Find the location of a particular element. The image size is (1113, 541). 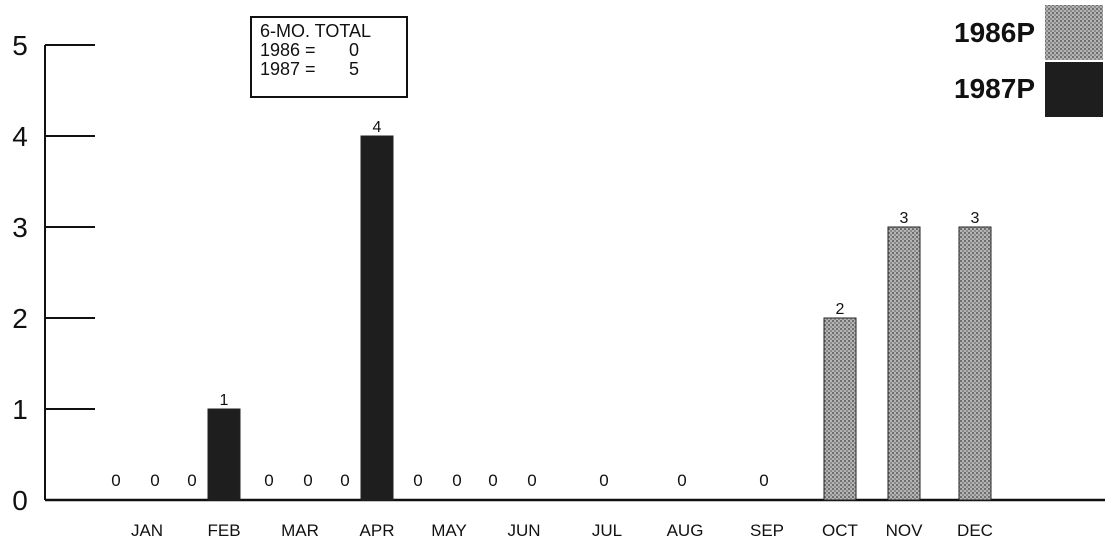

bar-nov-1986p is located at coordinates (904, 363).